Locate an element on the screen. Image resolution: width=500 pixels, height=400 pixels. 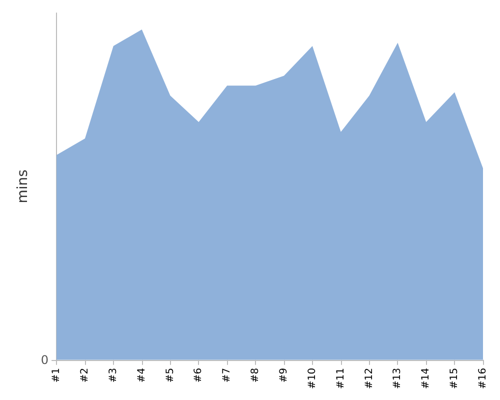
x-tick-label: #8 is located at coordinates (256, 375).